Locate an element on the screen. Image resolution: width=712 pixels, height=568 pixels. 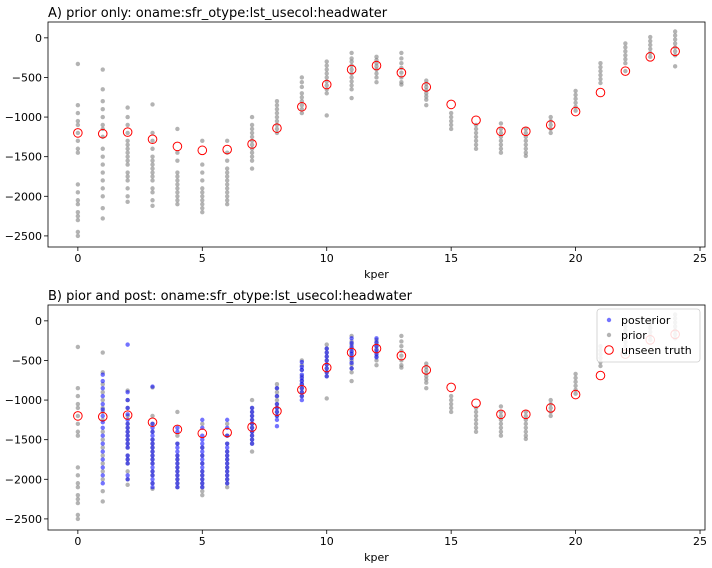
x-axis-label: kper is located at coordinates (376, 557).